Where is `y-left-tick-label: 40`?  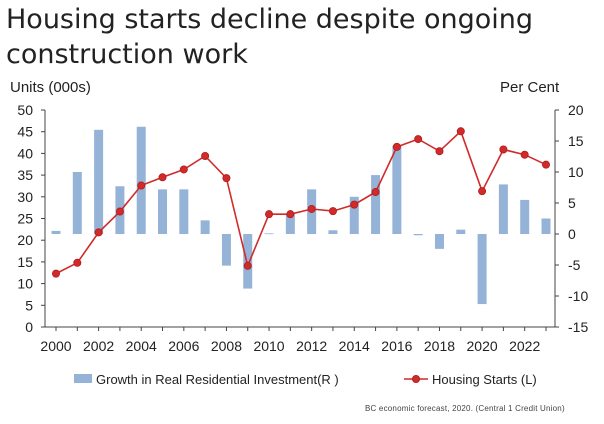
y-left-tick-label: 40 is located at coordinates (25, 153).